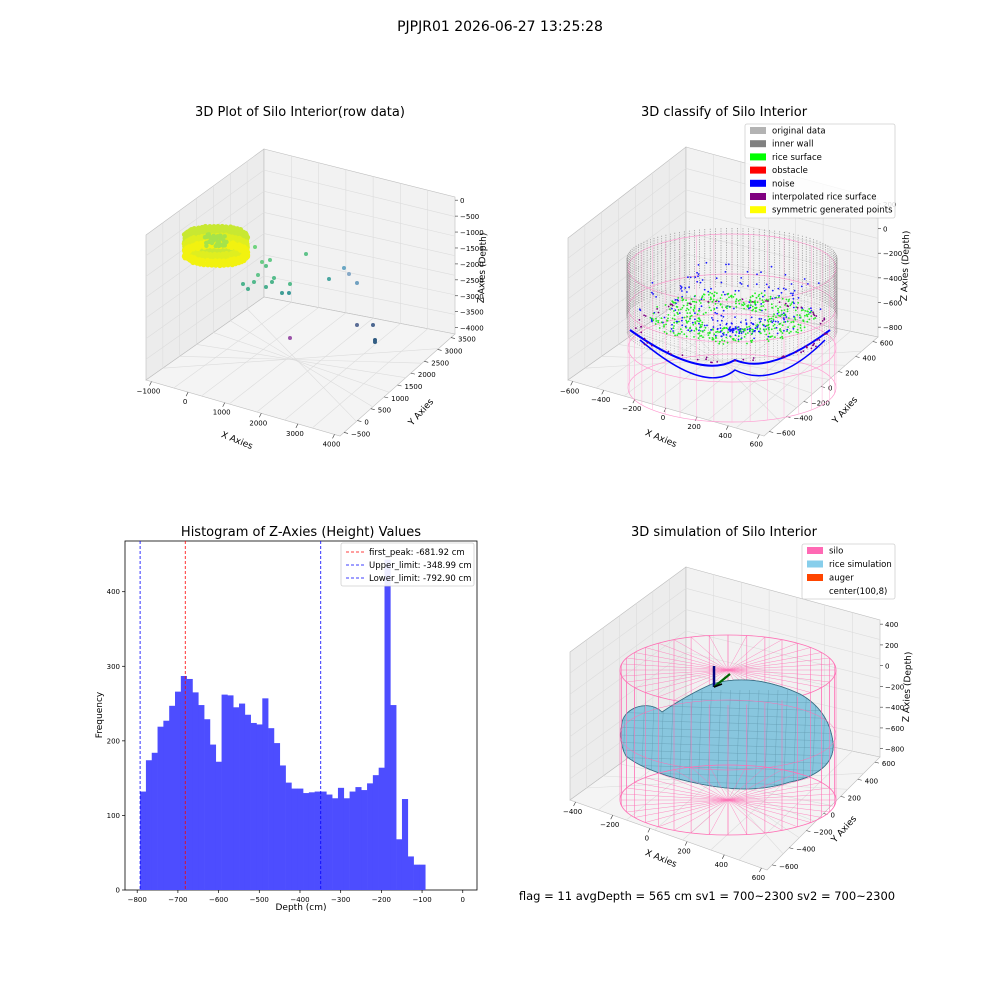 Image resolution: width=1000 pixels, height=1000 pixels. What do you see at coordinates (340, 900) in the screenshot?
I see `histogram-x-tick-label: −300` at bounding box center [340, 900].